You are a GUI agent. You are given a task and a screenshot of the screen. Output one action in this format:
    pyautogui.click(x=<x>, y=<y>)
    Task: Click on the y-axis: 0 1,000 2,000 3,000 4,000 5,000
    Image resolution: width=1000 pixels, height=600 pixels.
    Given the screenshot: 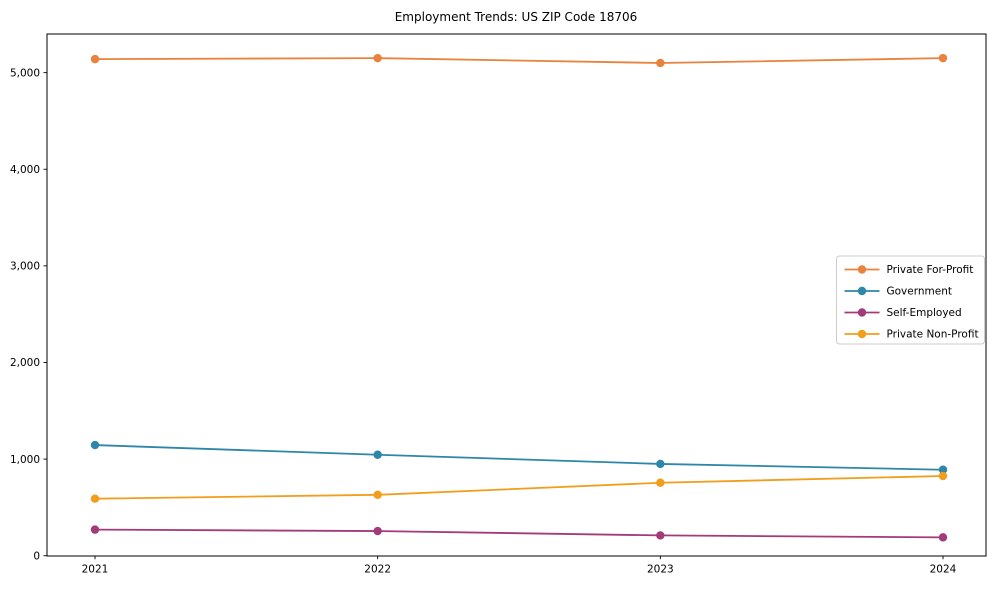 What is the action you would take?
    pyautogui.click(x=28, y=314)
    